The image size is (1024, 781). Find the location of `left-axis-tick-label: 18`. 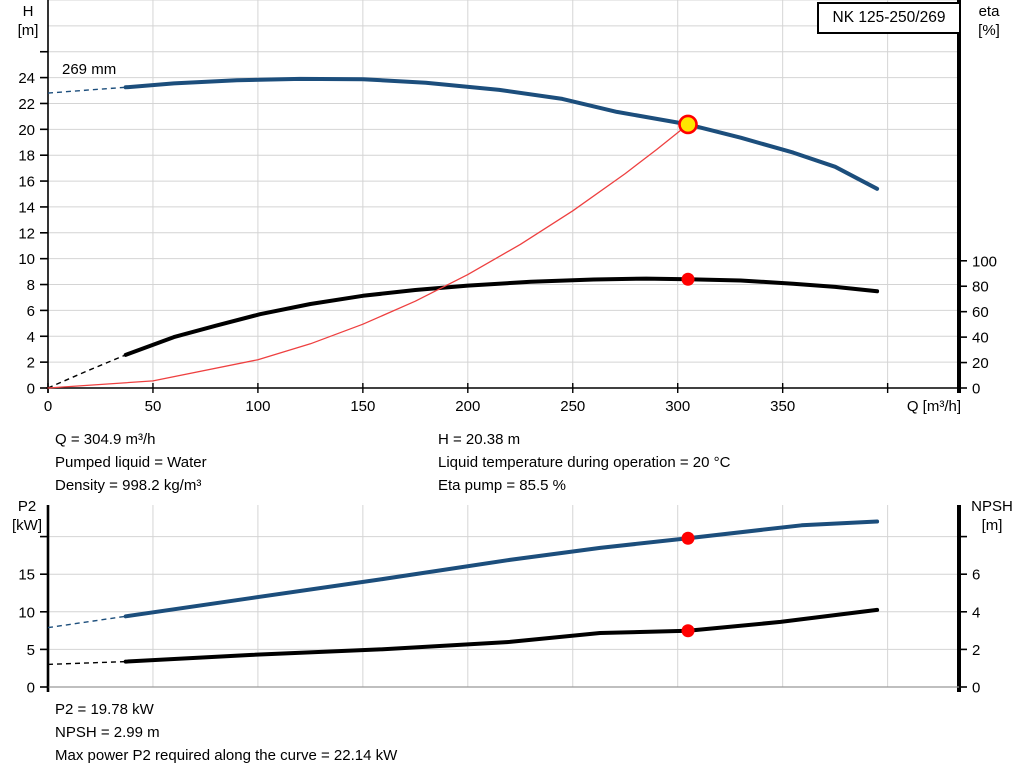

left-axis-tick-label: 18 is located at coordinates (26, 156).